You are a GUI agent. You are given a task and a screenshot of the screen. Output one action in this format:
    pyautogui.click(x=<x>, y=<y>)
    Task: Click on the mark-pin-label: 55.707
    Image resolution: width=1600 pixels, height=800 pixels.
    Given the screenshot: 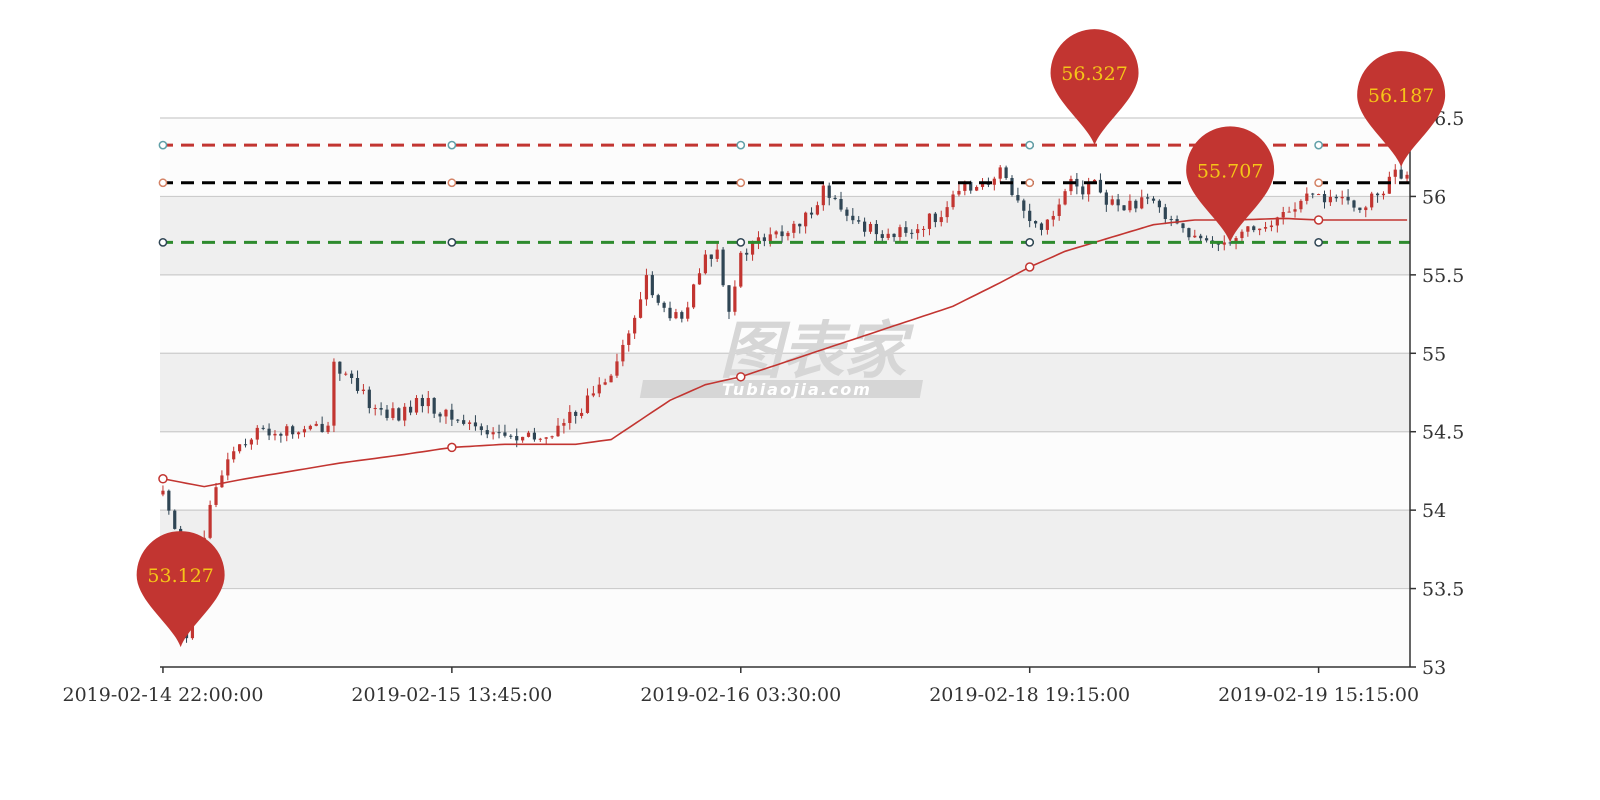 What is the action you would take?
    pyautogui.click(x=1230, y=171)
    